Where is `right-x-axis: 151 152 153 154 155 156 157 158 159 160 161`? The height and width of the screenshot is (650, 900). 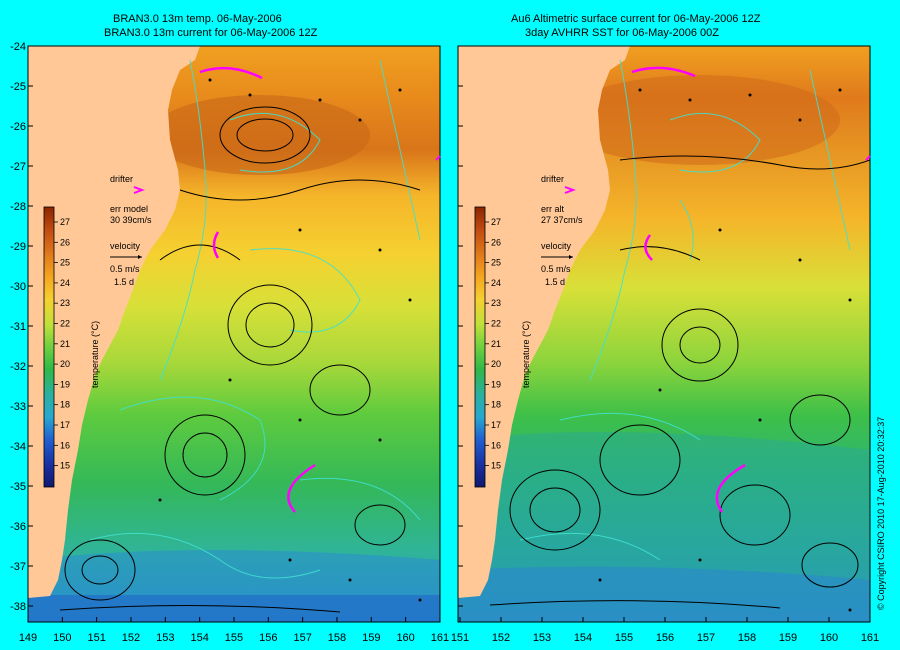
right-x-axis: 151 152 153 154 155 156 157 158 159 160 161 is located at coordinates (665, 630).